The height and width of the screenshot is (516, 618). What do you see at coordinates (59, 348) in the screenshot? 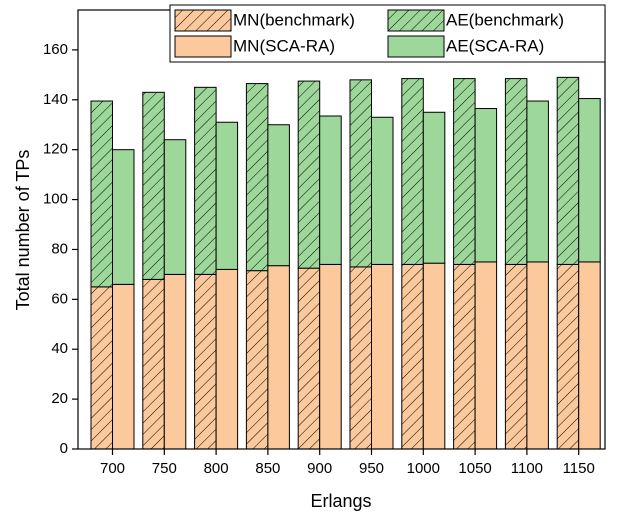
I see `y-tick-label: 40` at bounding box center [59, 348].